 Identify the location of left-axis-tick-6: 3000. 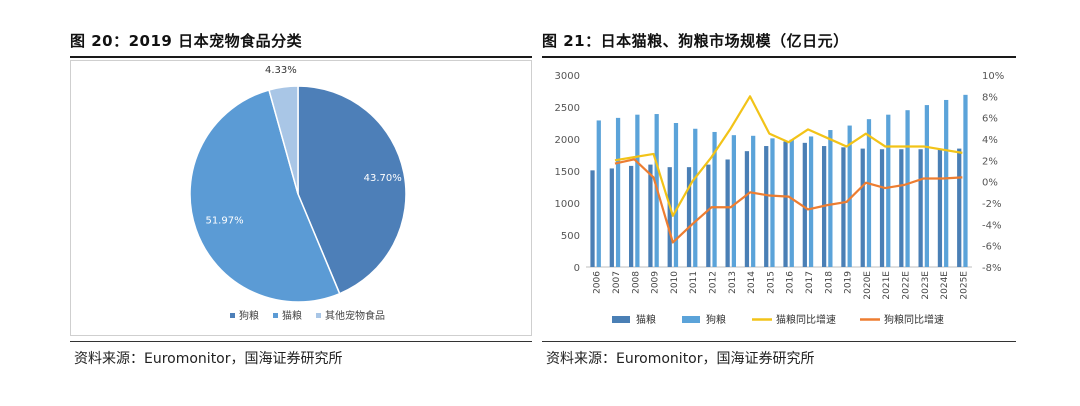
(567, 76).